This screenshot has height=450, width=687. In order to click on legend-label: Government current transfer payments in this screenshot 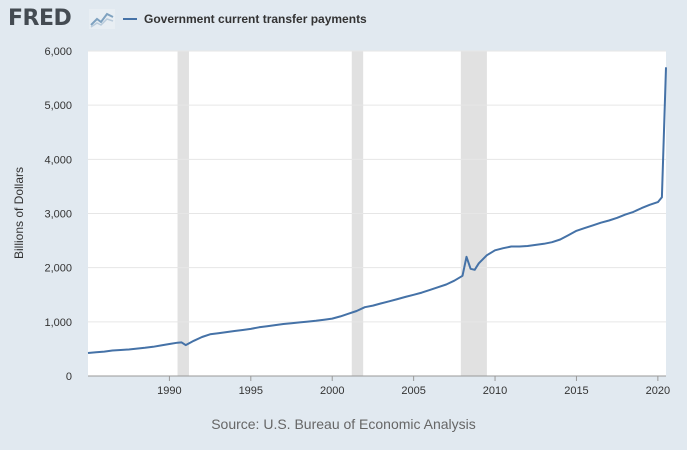, I will do `click(255, 19)`.